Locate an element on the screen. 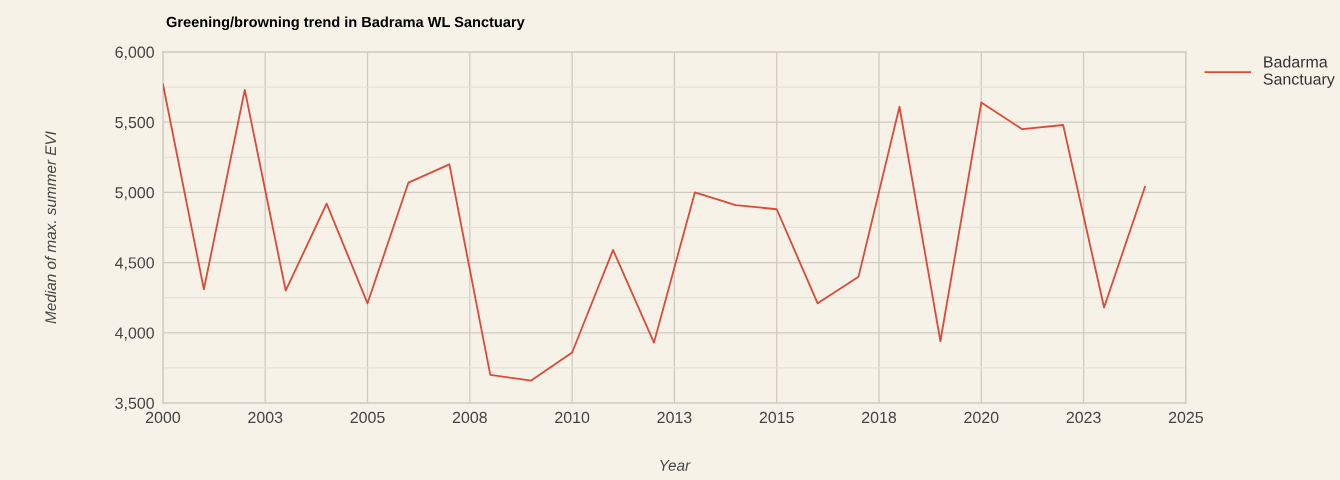  x-tick-label: 2015 is located at coordinates (776, 417).